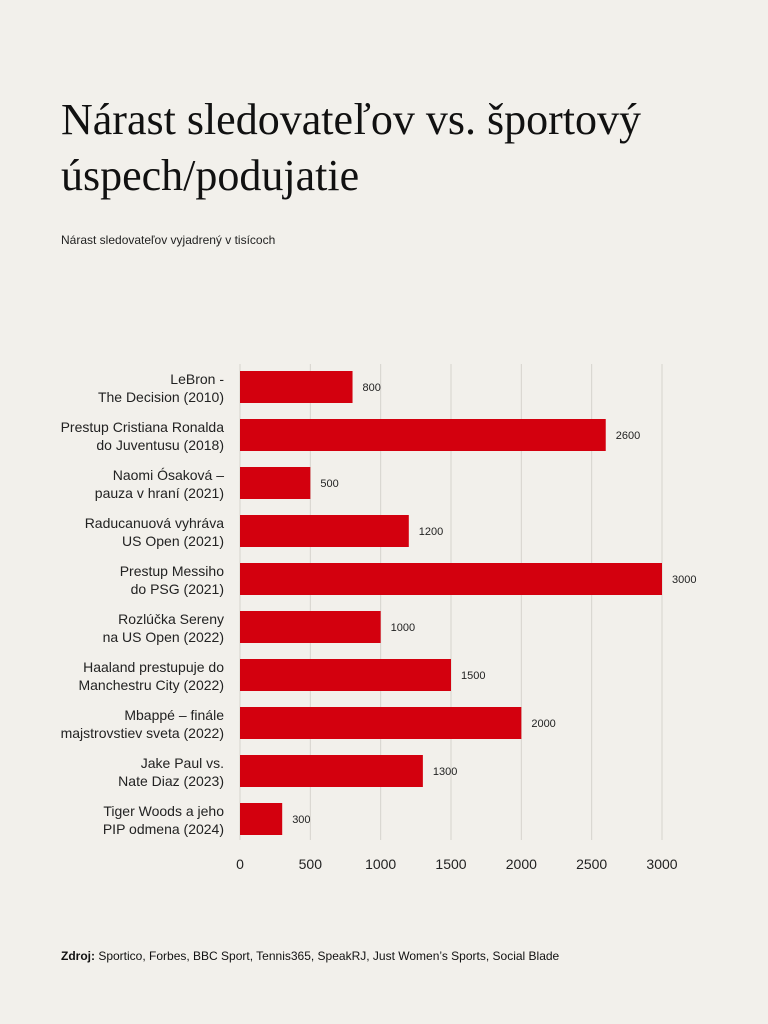 Image resolution: width=768 pixels, height=1024 pixels. What do you see at coordinates (168, 475) in the screenshot?
I see `category-label-line: Naomi Ósaková –` at bounding box center [168, 475].